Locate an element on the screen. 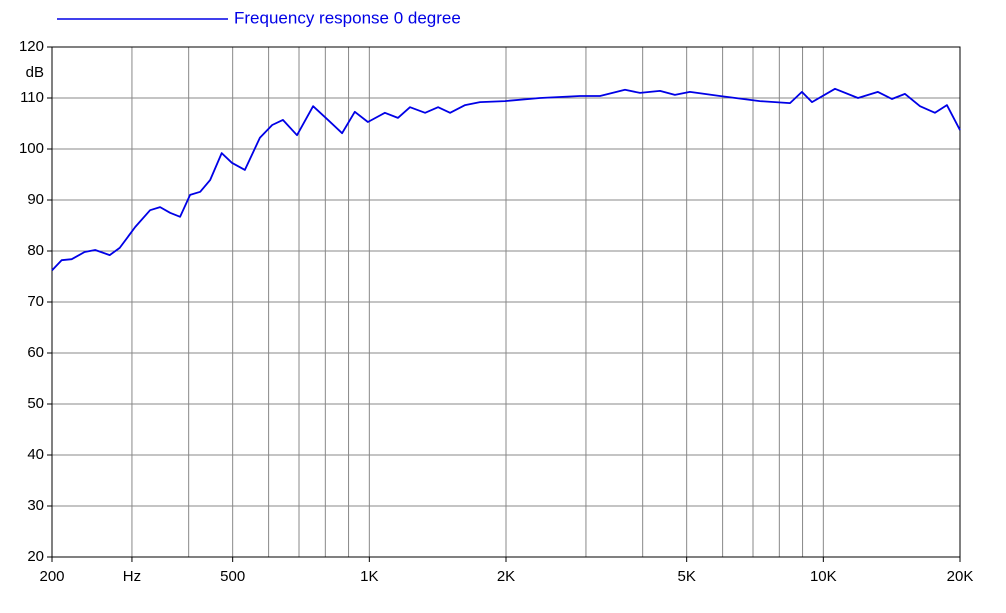 This screenshot has width=1006, height=613. x-tick-label: 500 is located at coordinates (232, 576).